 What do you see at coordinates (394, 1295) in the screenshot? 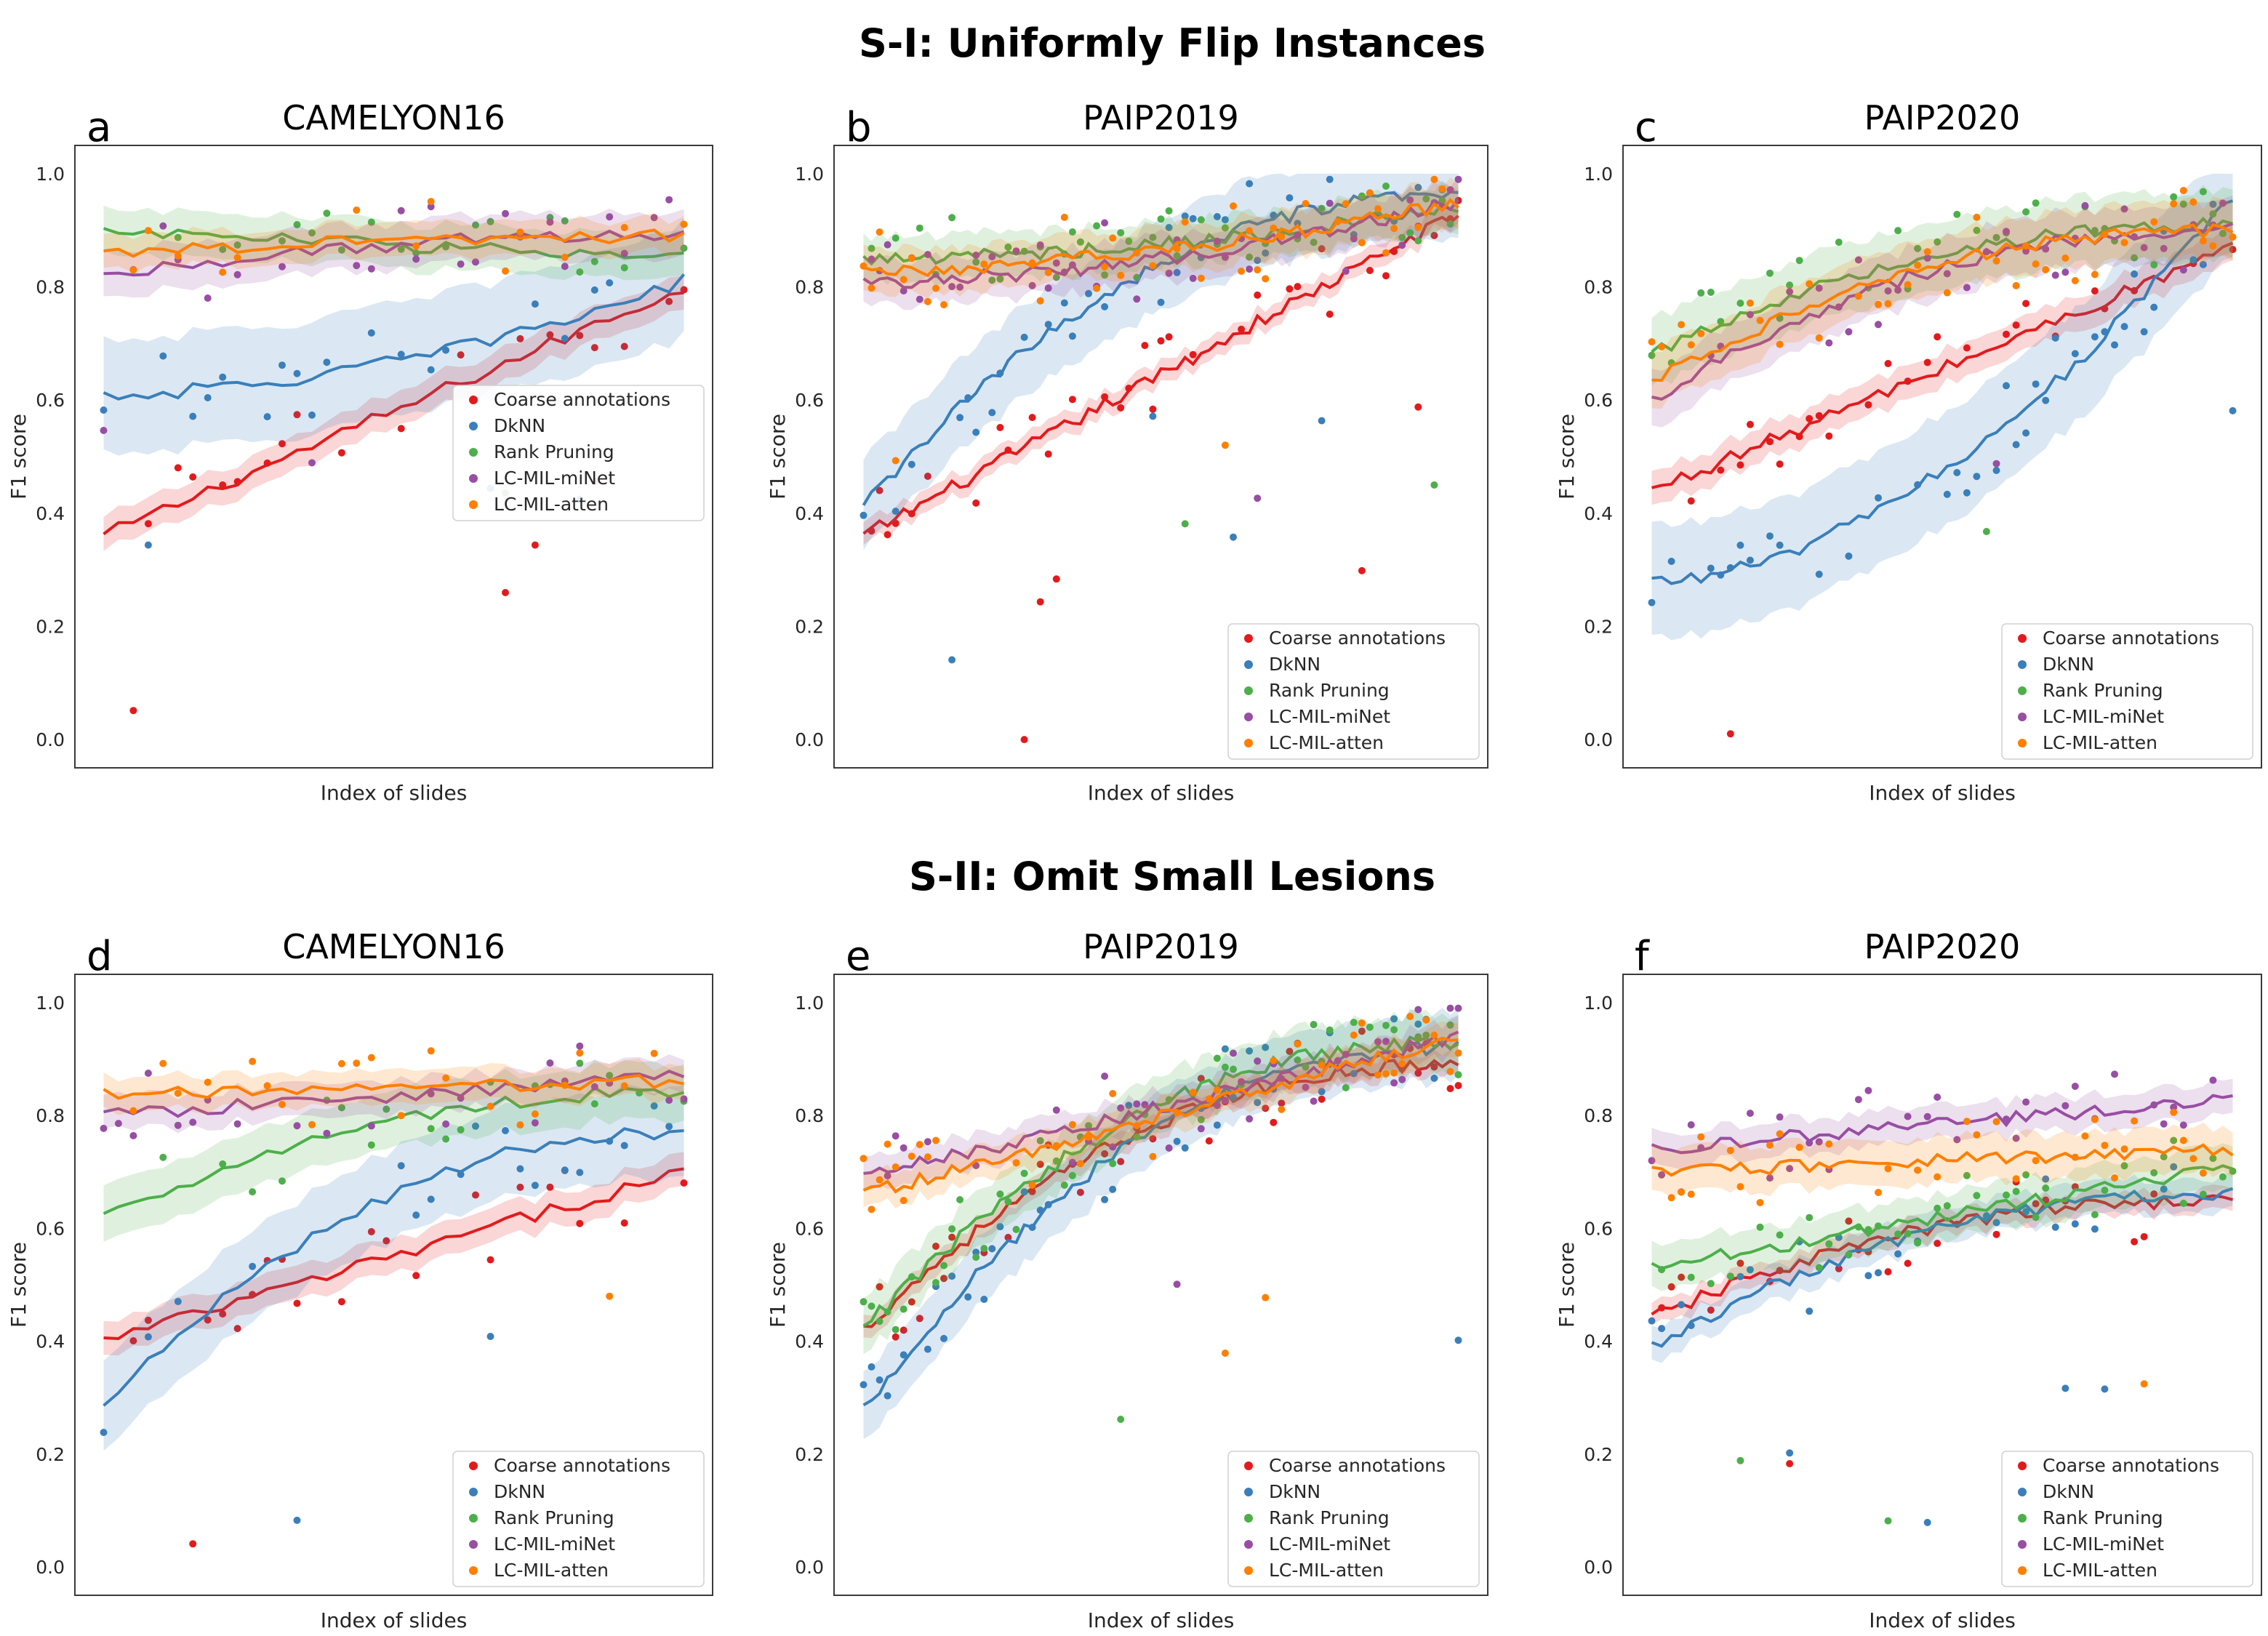
I see `plot-area` at bounding box center [394, 1295].